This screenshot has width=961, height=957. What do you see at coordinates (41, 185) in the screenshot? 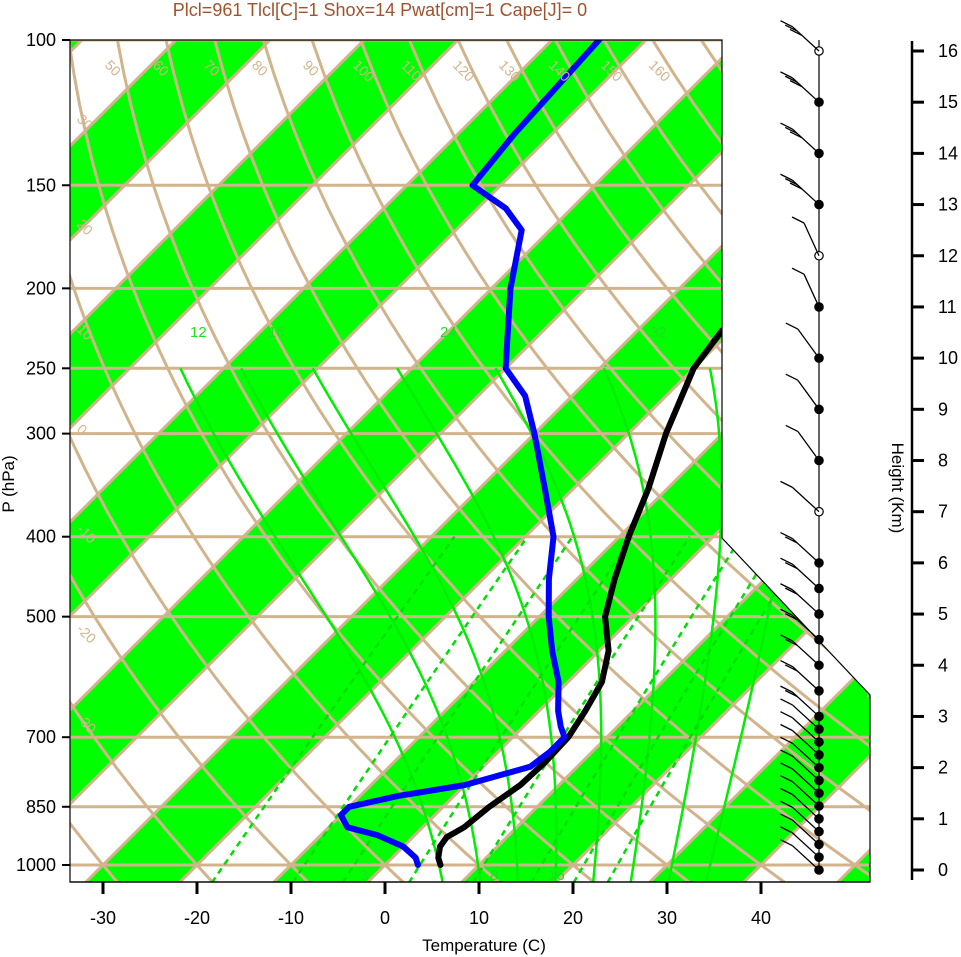
I see `y-tick-label: 150` at bounding box center [41, 185].